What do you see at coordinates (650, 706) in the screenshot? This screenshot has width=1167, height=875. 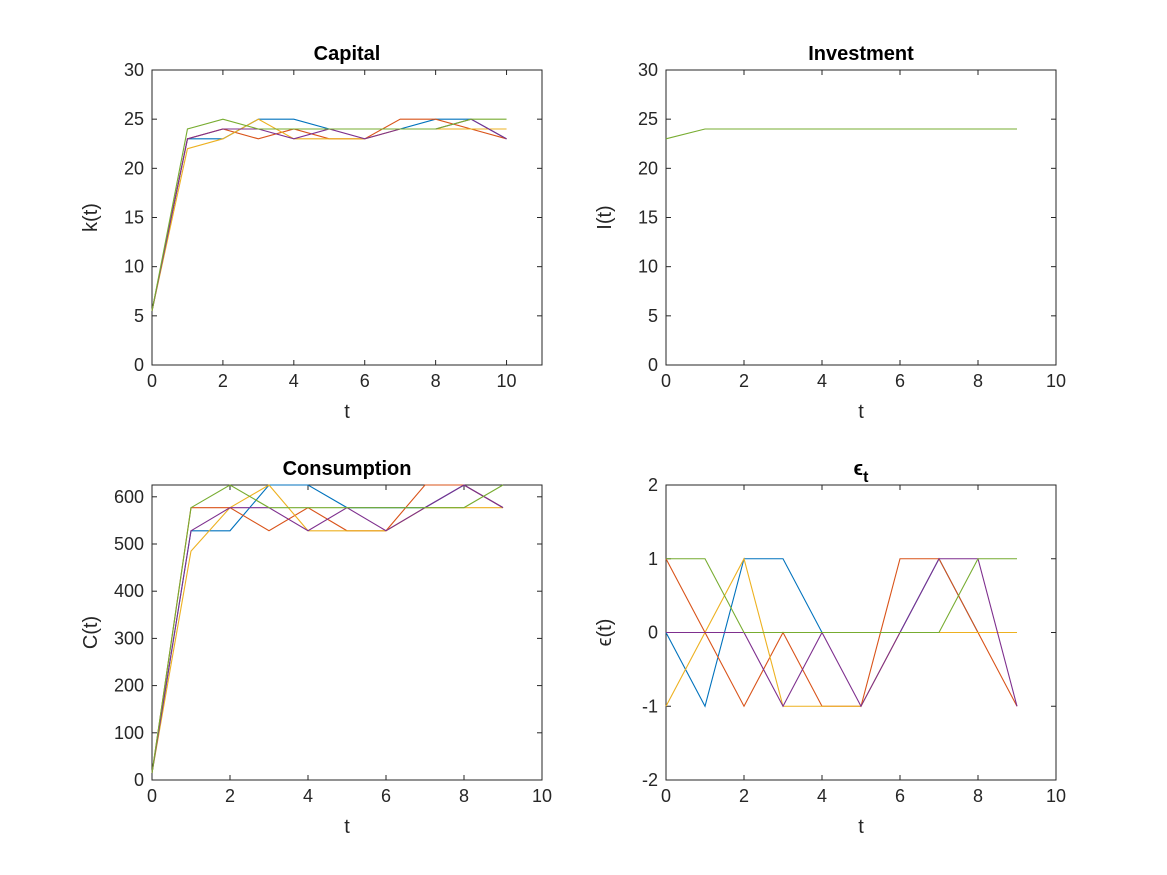 I see `y-tick-label: -1` at bounding box center [650, 706].